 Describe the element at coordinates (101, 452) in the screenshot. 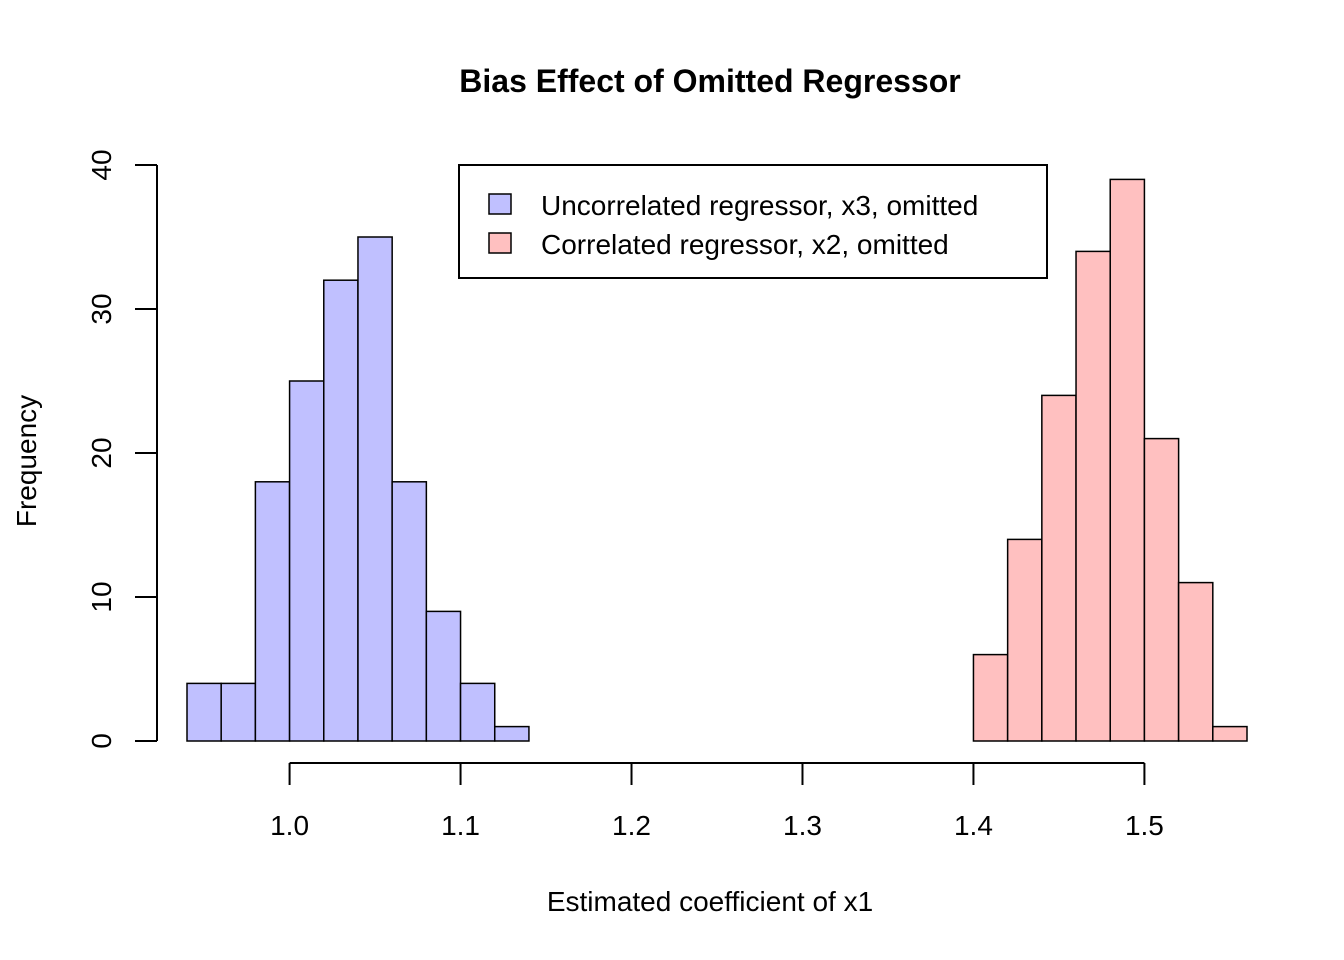

I see `y-tick-label-2: 20` at that location.